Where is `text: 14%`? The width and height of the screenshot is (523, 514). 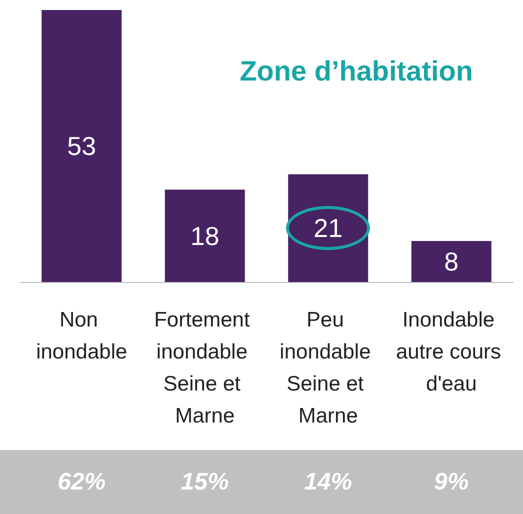 text: 14% is located at coordinates (328, 482).